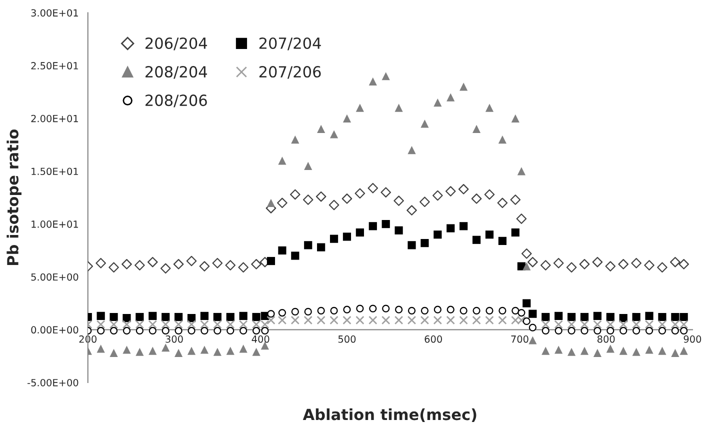  What do you see at coordinates (88, 339) in the screenshot?
I see `x-tick-label: 200` at bounding box center [88, 339].